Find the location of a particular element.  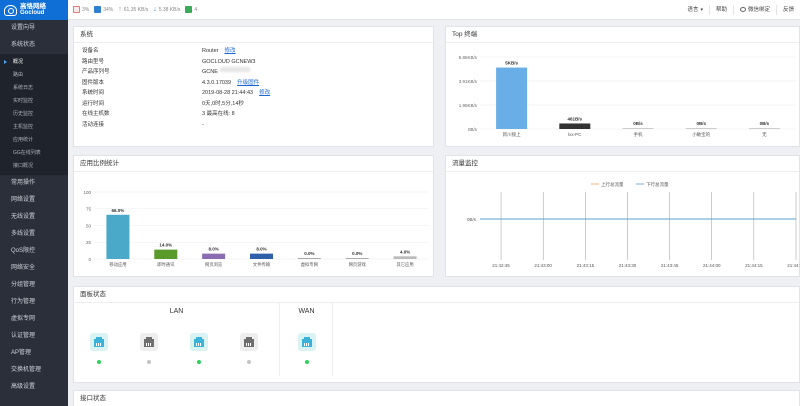

sub-nav-item-1: 路由 is located at coordinates (18, 75).